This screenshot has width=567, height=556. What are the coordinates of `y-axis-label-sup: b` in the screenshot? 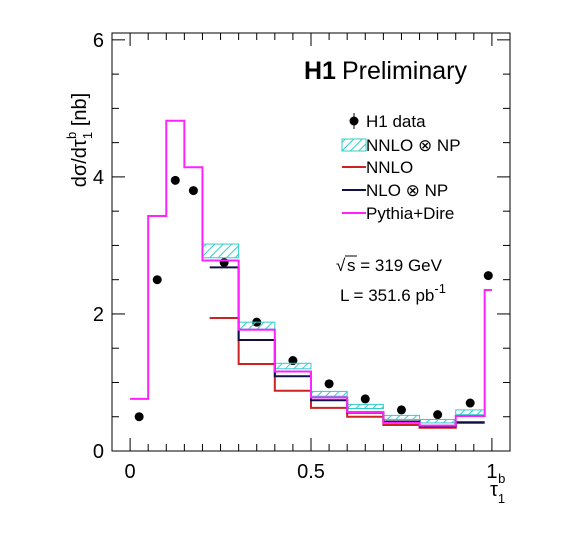 It's located at (71, 135).